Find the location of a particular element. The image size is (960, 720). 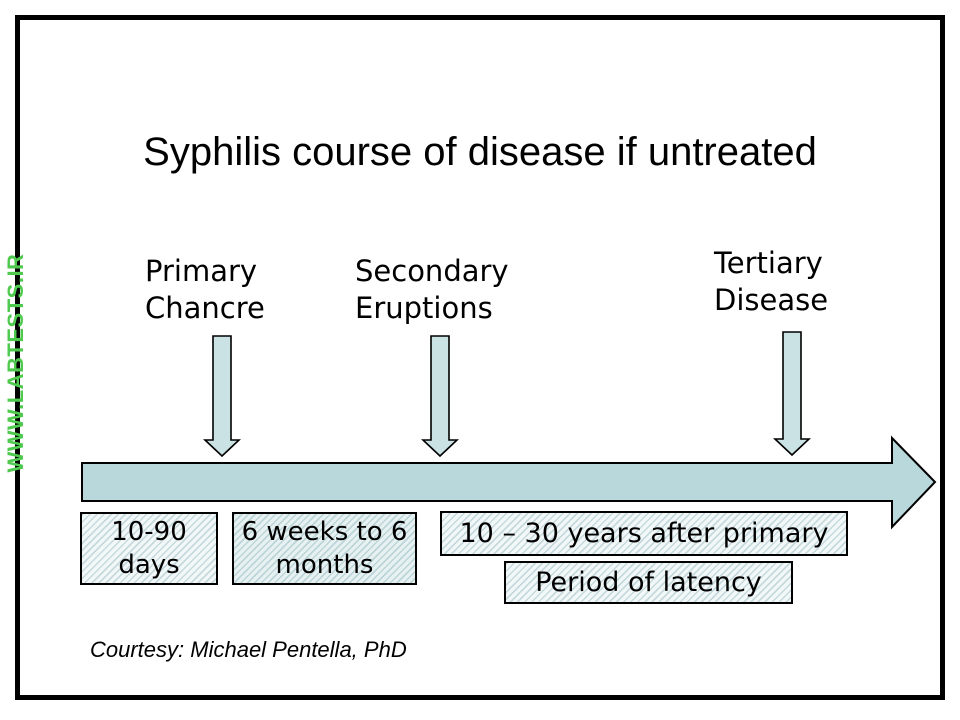

stage-label-tertiary-disease: Tertiary Disease is located at coordinates (771, 281).